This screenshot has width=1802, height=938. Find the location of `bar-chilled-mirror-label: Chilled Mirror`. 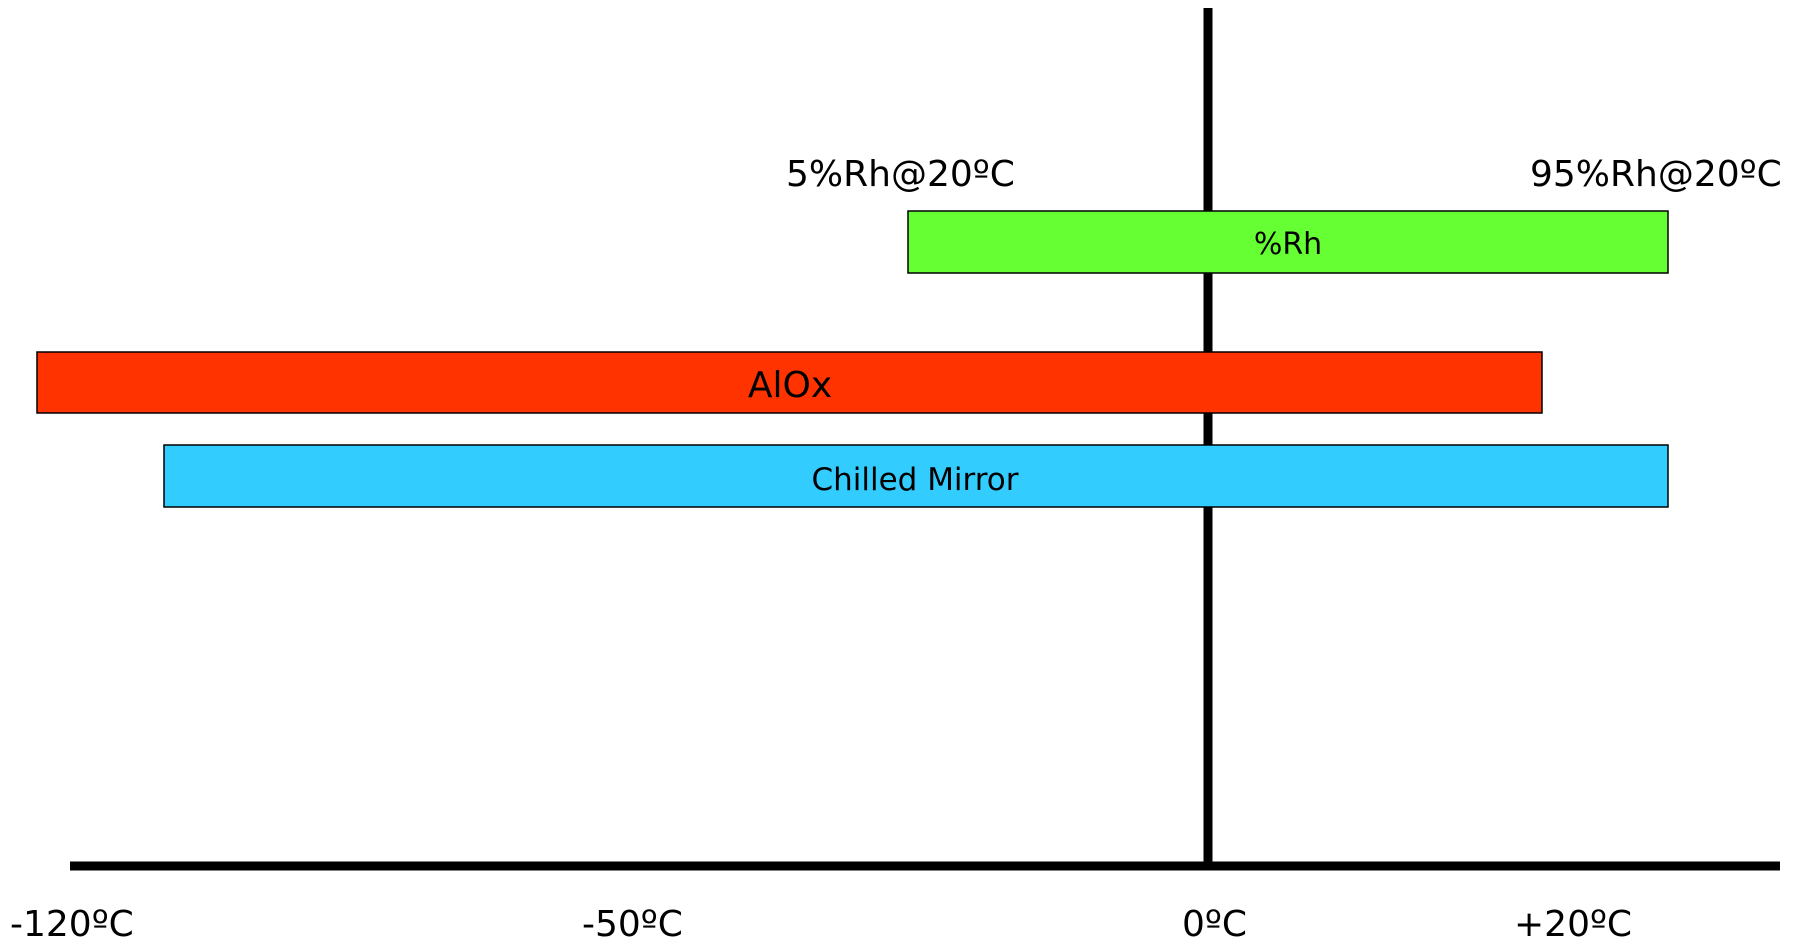

bar-chilled-mirror-label: Chilled Mirror is located at coordinates (914, 480).